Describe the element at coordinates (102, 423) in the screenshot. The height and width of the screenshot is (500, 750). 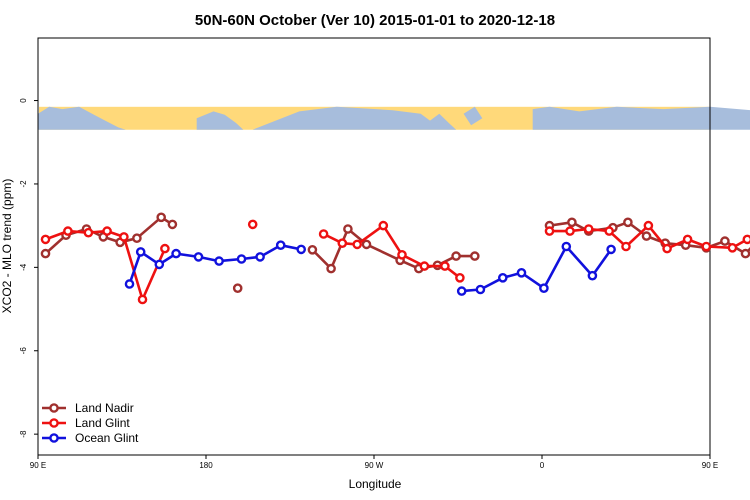
I see `legend-label: Land Glint` at that location.